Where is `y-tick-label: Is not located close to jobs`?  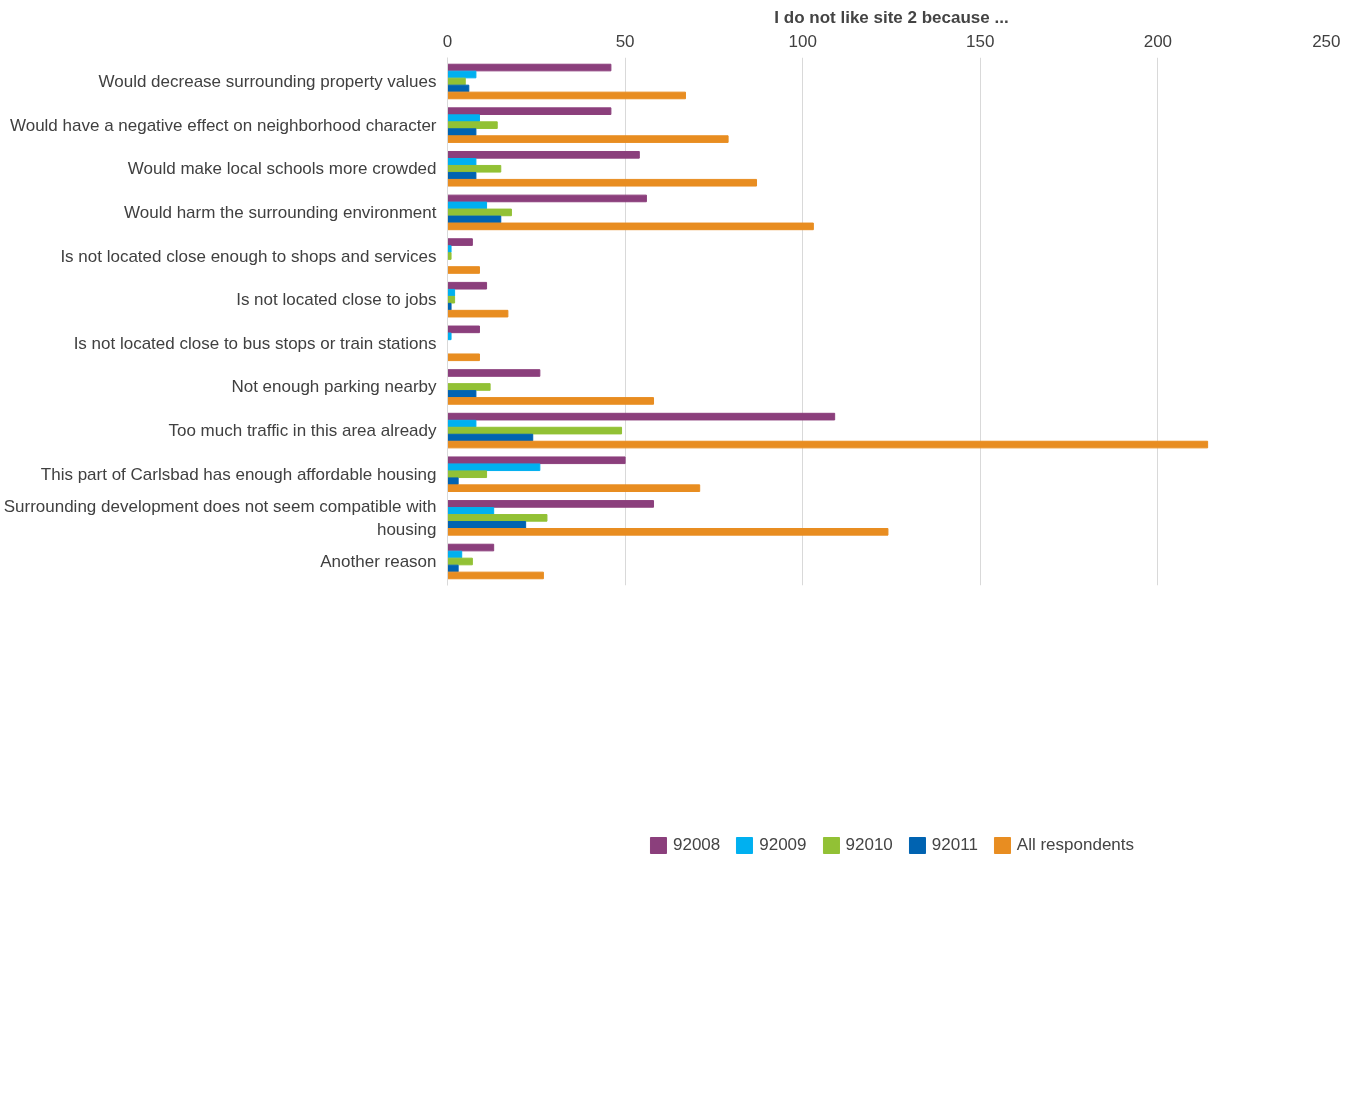
y-tick-label: Is not located close to jobs is located at coordinates (336, 300).